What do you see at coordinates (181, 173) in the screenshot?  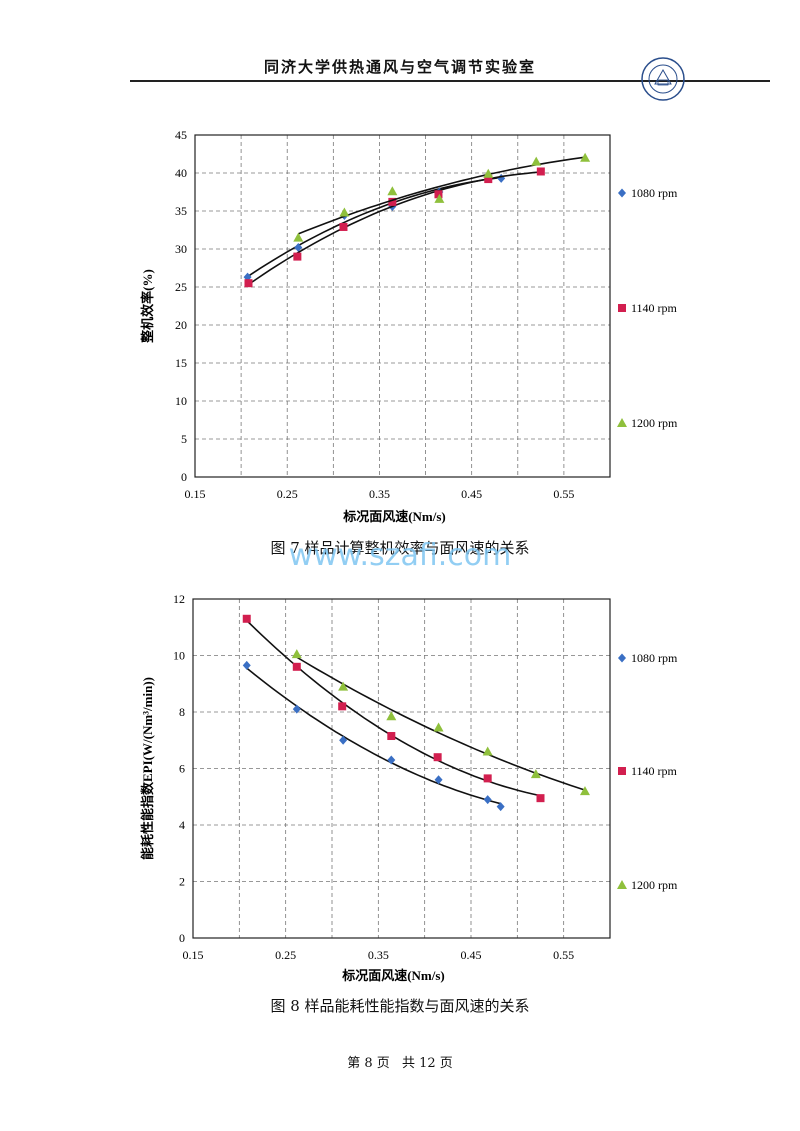 I see `y-tick-label: 40` at bounding box center [181, 173].